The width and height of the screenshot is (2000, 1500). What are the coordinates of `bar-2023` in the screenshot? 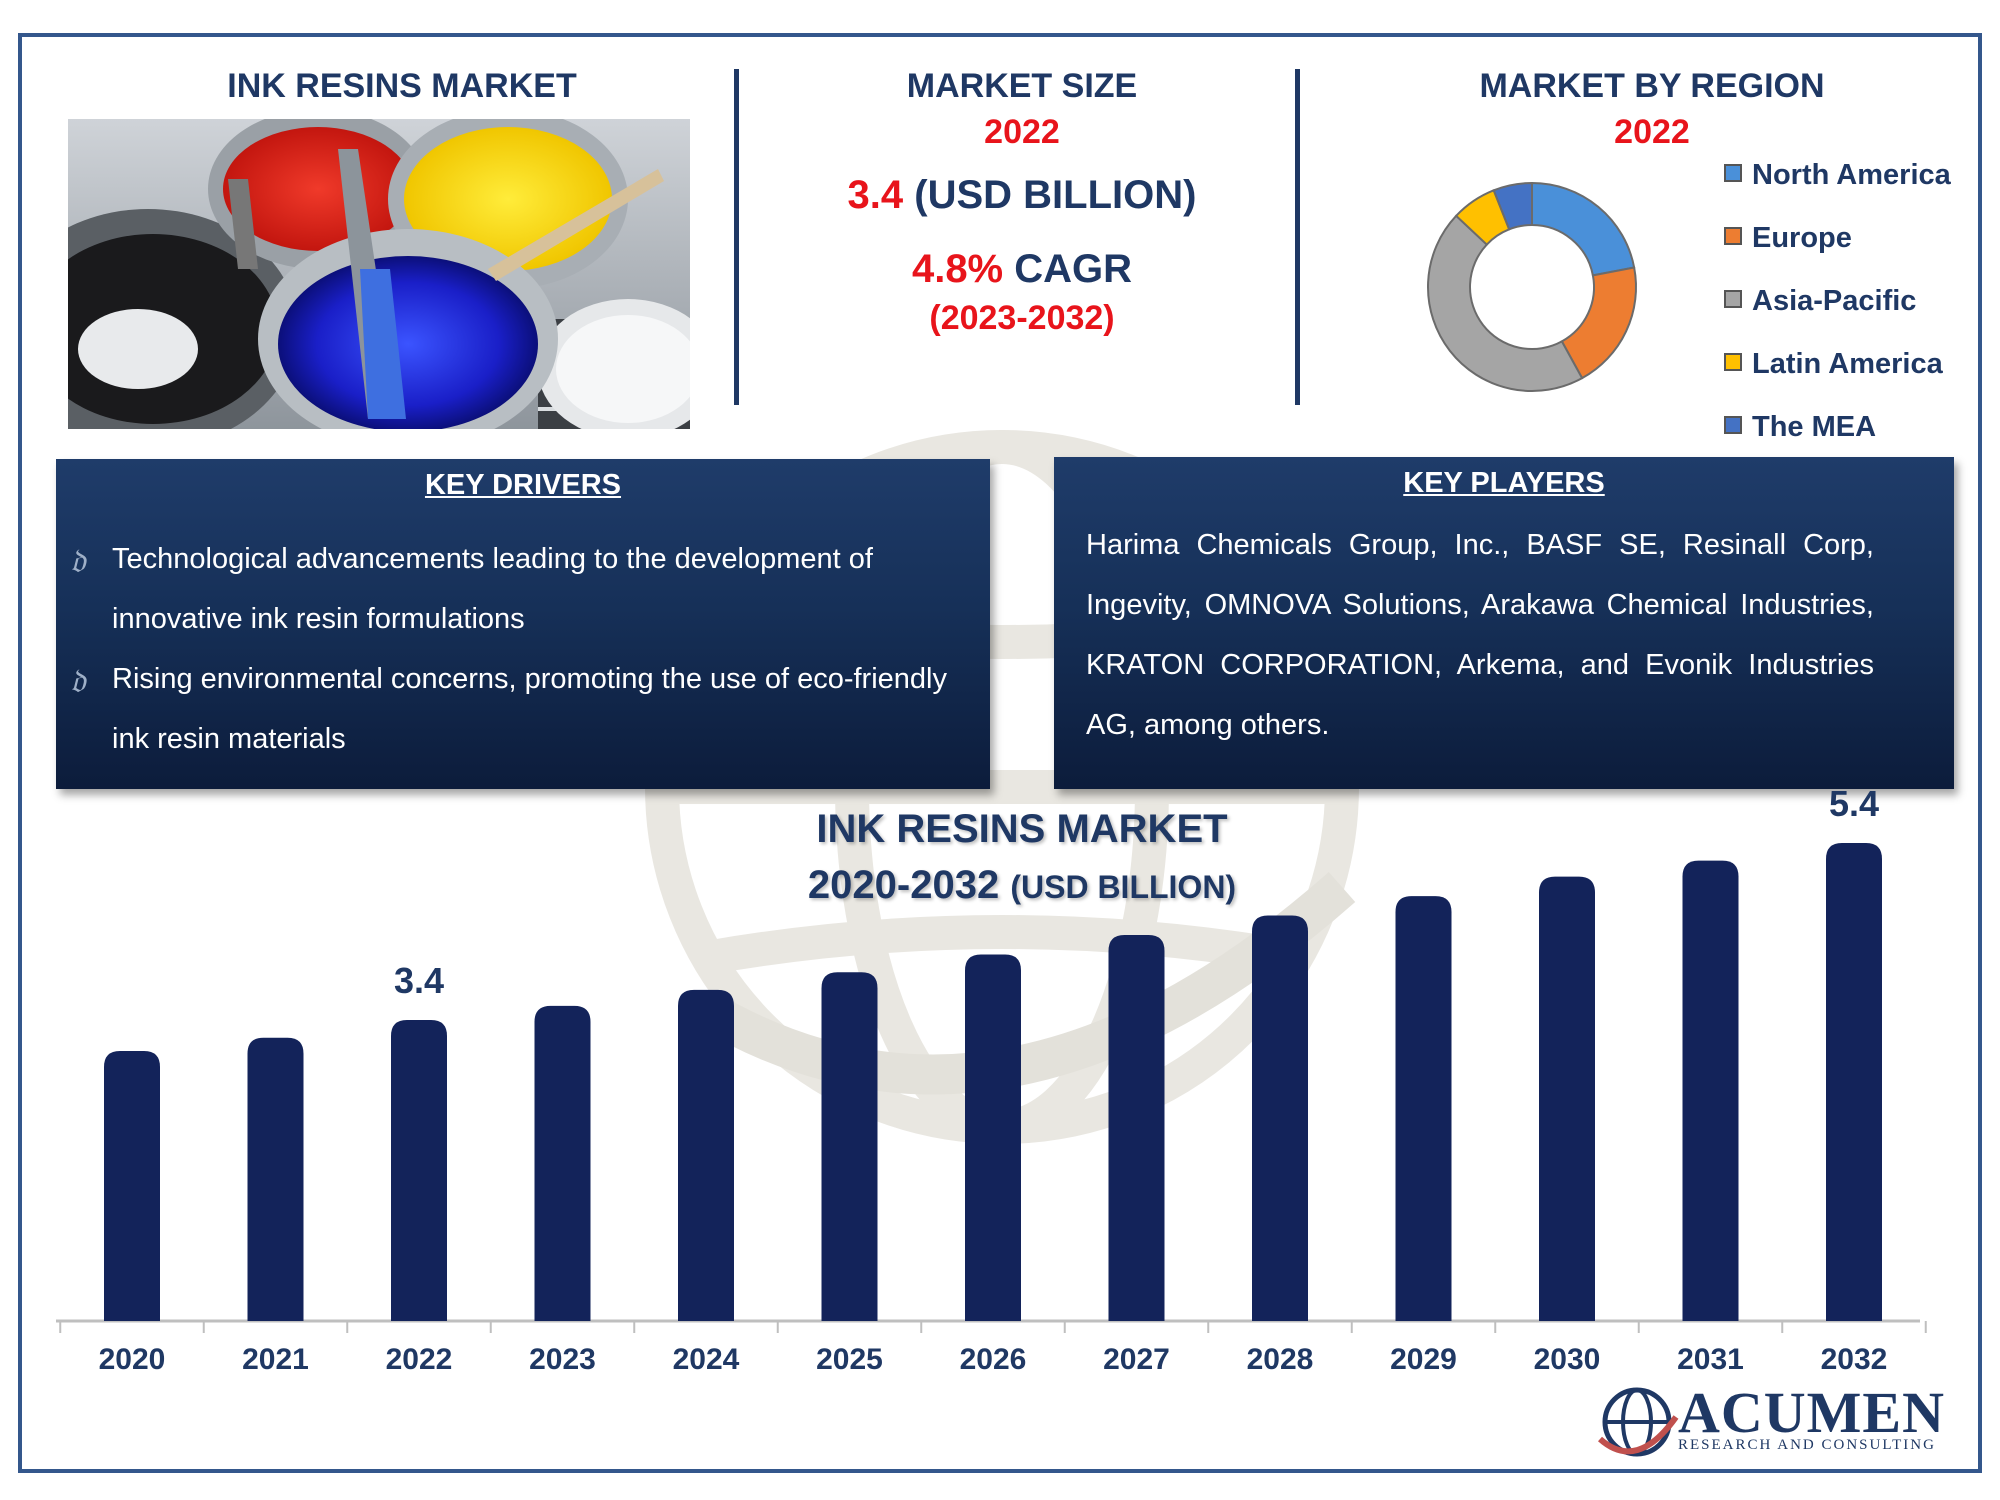 It's located at (562, 1163).